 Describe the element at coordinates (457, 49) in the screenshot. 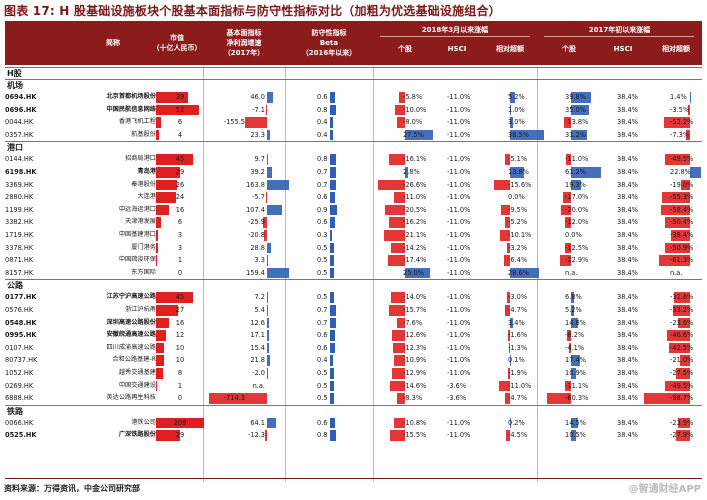

I see `header-p1-hsci: HSCI` at that location.